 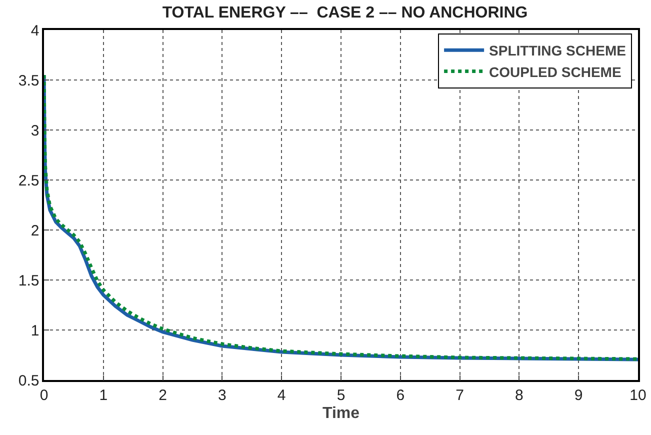 What do you see at coordinates (29, 281) in the screenshot?
I see `y-tick-label: 1.5` at bounding box center [29, 281].